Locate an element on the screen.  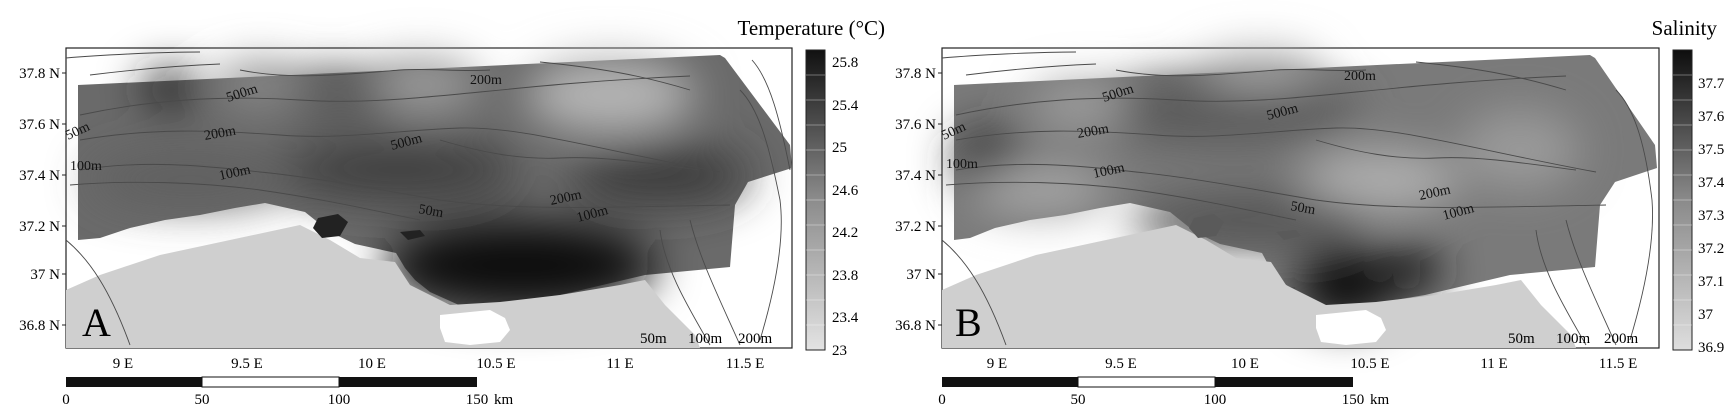
colorbar-tick: 37.2 is located at coordinates (1711, 249).